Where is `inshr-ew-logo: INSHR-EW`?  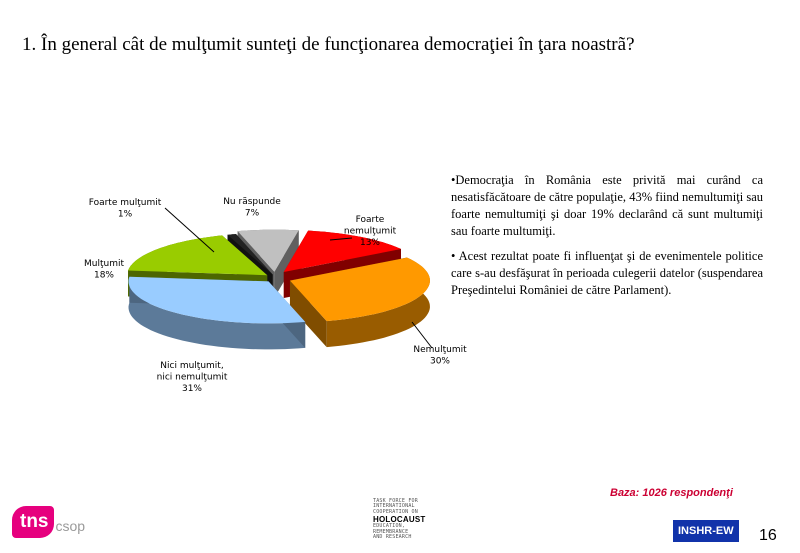 inshr-ew-logo: INSHR-EW is located at coordinates (706, 531).